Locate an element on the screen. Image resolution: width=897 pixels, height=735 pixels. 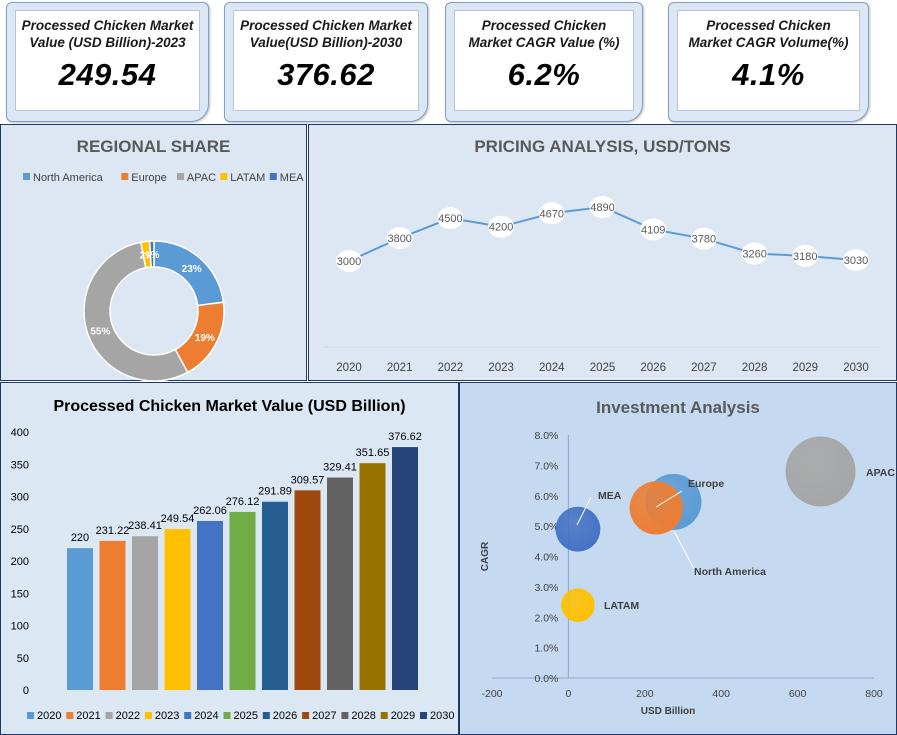
x-tick-label: 2021 is located at coordinates (400, 368).